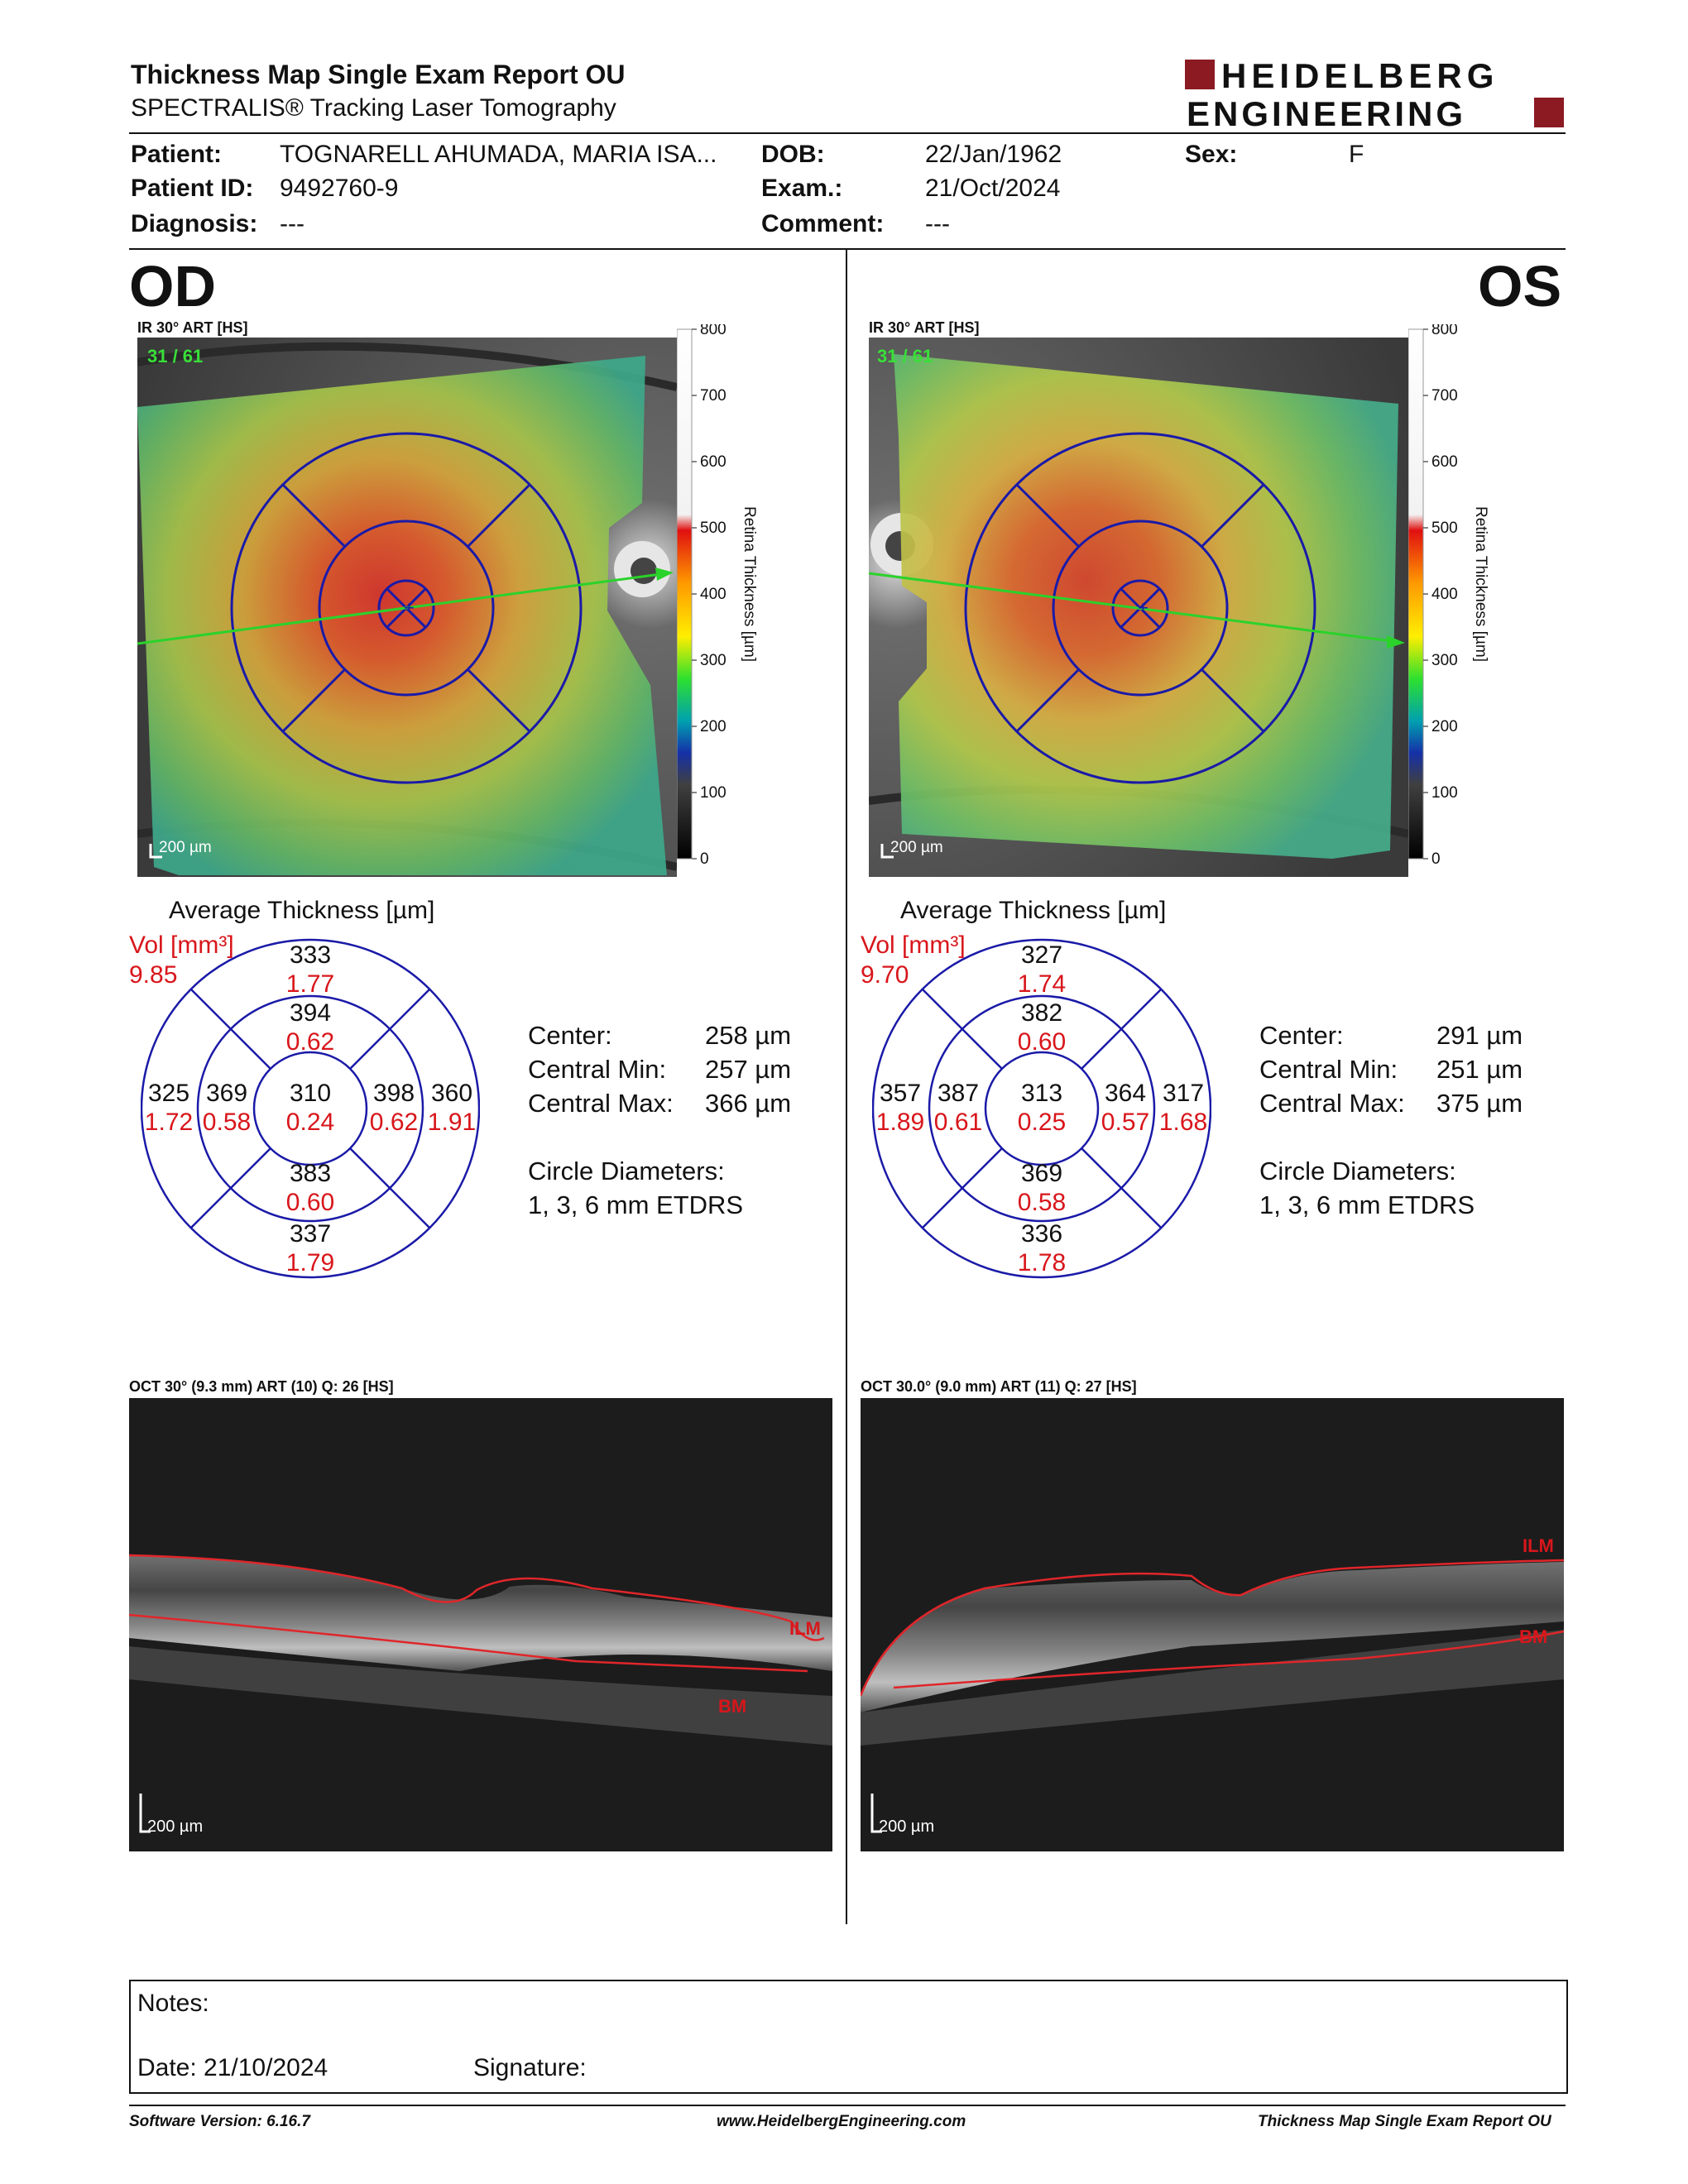 The image size is (1688, 2184). What do you see at coordinates (1211, 154) in the screenshot?
I see `sex-label: Sex:` at bounding box center [1211, 154].